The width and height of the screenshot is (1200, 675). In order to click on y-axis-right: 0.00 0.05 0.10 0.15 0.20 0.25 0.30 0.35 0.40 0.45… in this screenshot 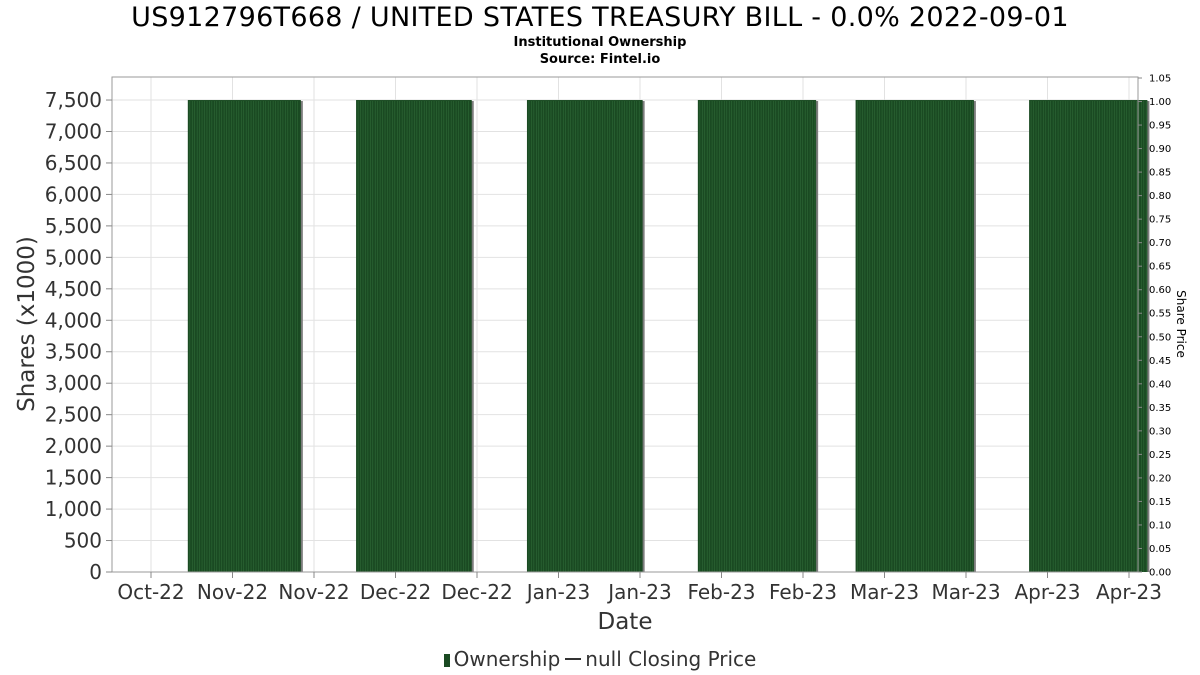, I will do `click(1154, 326)`.